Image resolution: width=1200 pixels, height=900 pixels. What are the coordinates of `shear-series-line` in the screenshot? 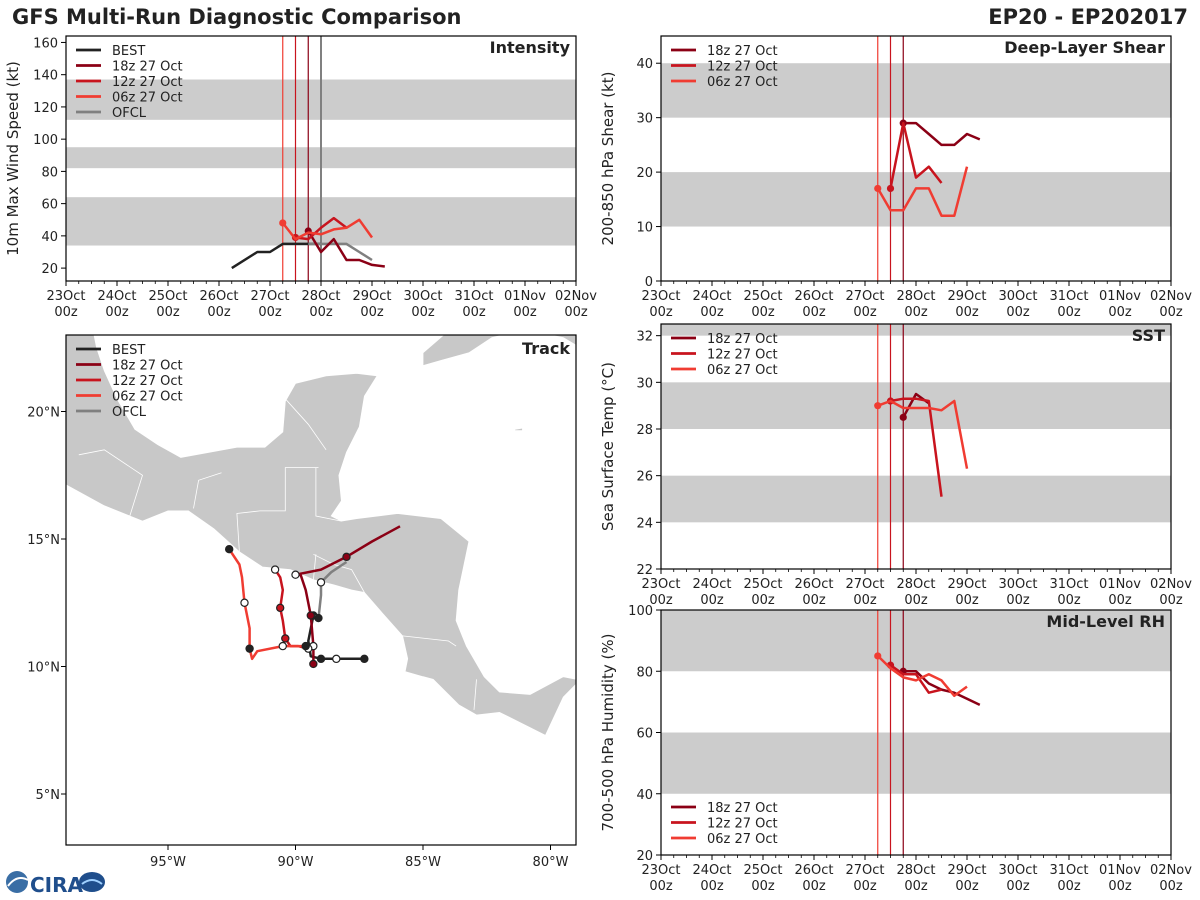 It's located at (922, 191).